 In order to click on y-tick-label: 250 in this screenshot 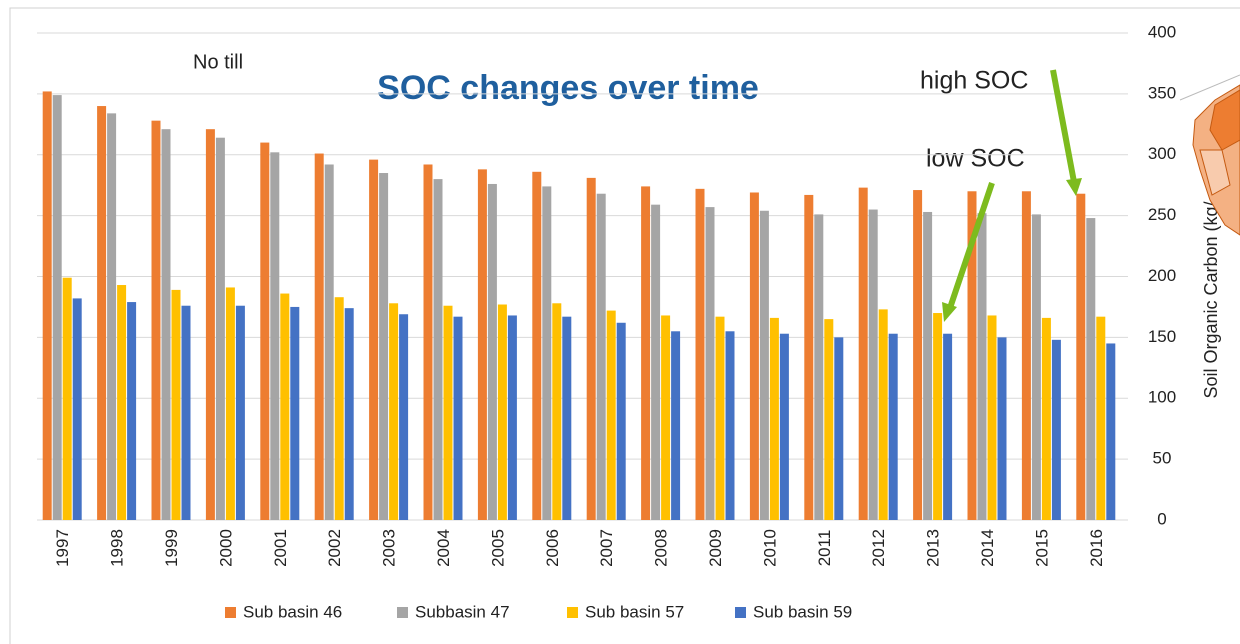, I will do `click(1162, 214)`.